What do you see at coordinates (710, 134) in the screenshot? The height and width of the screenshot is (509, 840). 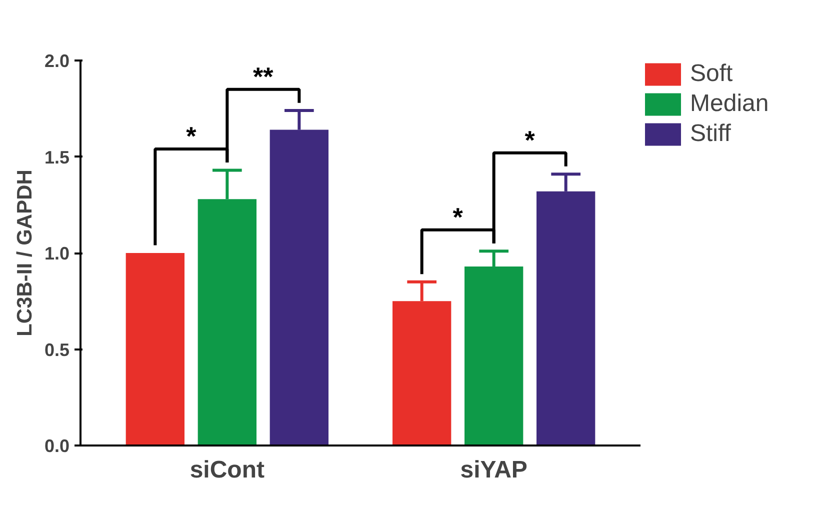 I see `legend-label: Stiff` at bounding box center [710, 134].